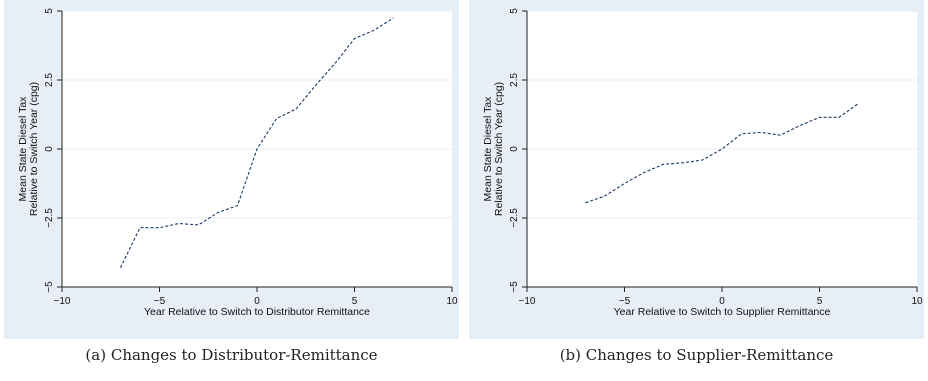 Image resolution: width=928 pixels, height=381 pixels. Describe the element at coordinates (722, 153) in the screenshot. I see `series-line` at that location.